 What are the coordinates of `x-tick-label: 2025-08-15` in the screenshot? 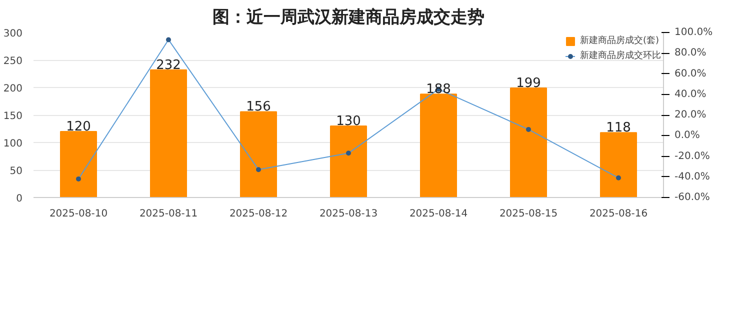 It's located at (528, 214).